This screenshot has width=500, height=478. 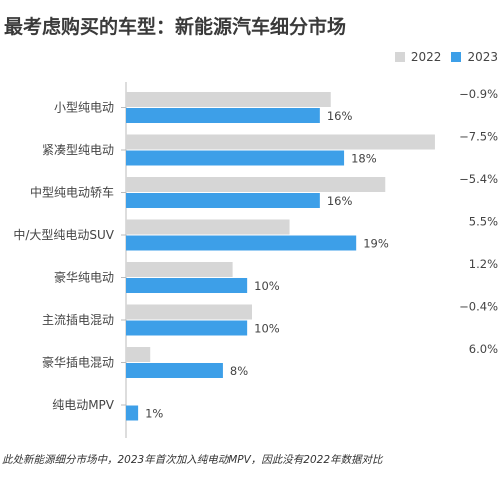 What do you see at coordinates (84, 108) in the screenshot?
I see `category-label: 小型纯电动` at bounding box center [84, 108].